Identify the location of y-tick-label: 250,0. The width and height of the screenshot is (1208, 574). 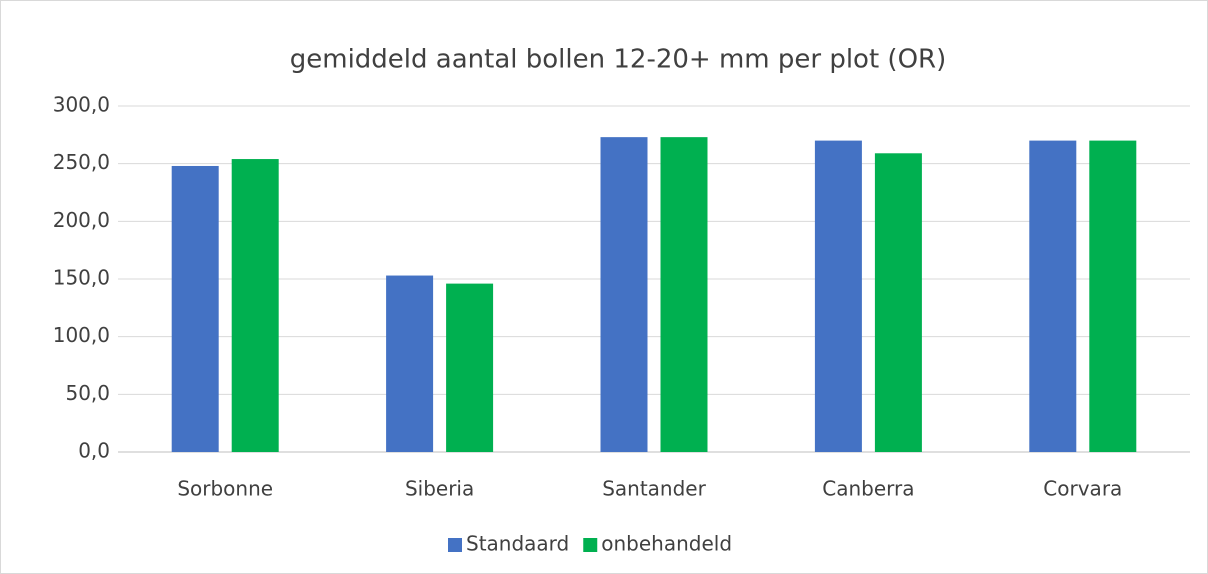
(81, 162).